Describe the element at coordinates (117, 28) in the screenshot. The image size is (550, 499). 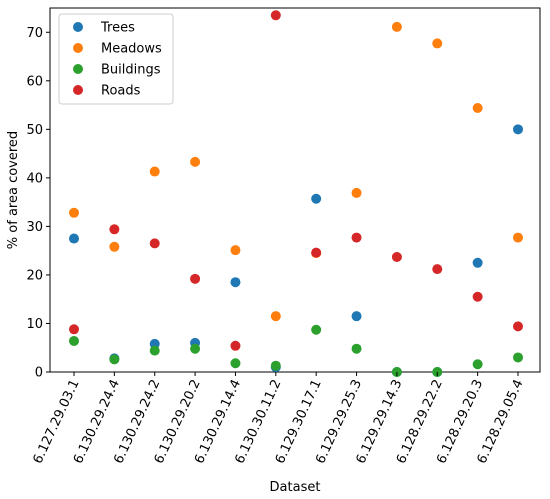
I see `legend-label: Trees` at that location.